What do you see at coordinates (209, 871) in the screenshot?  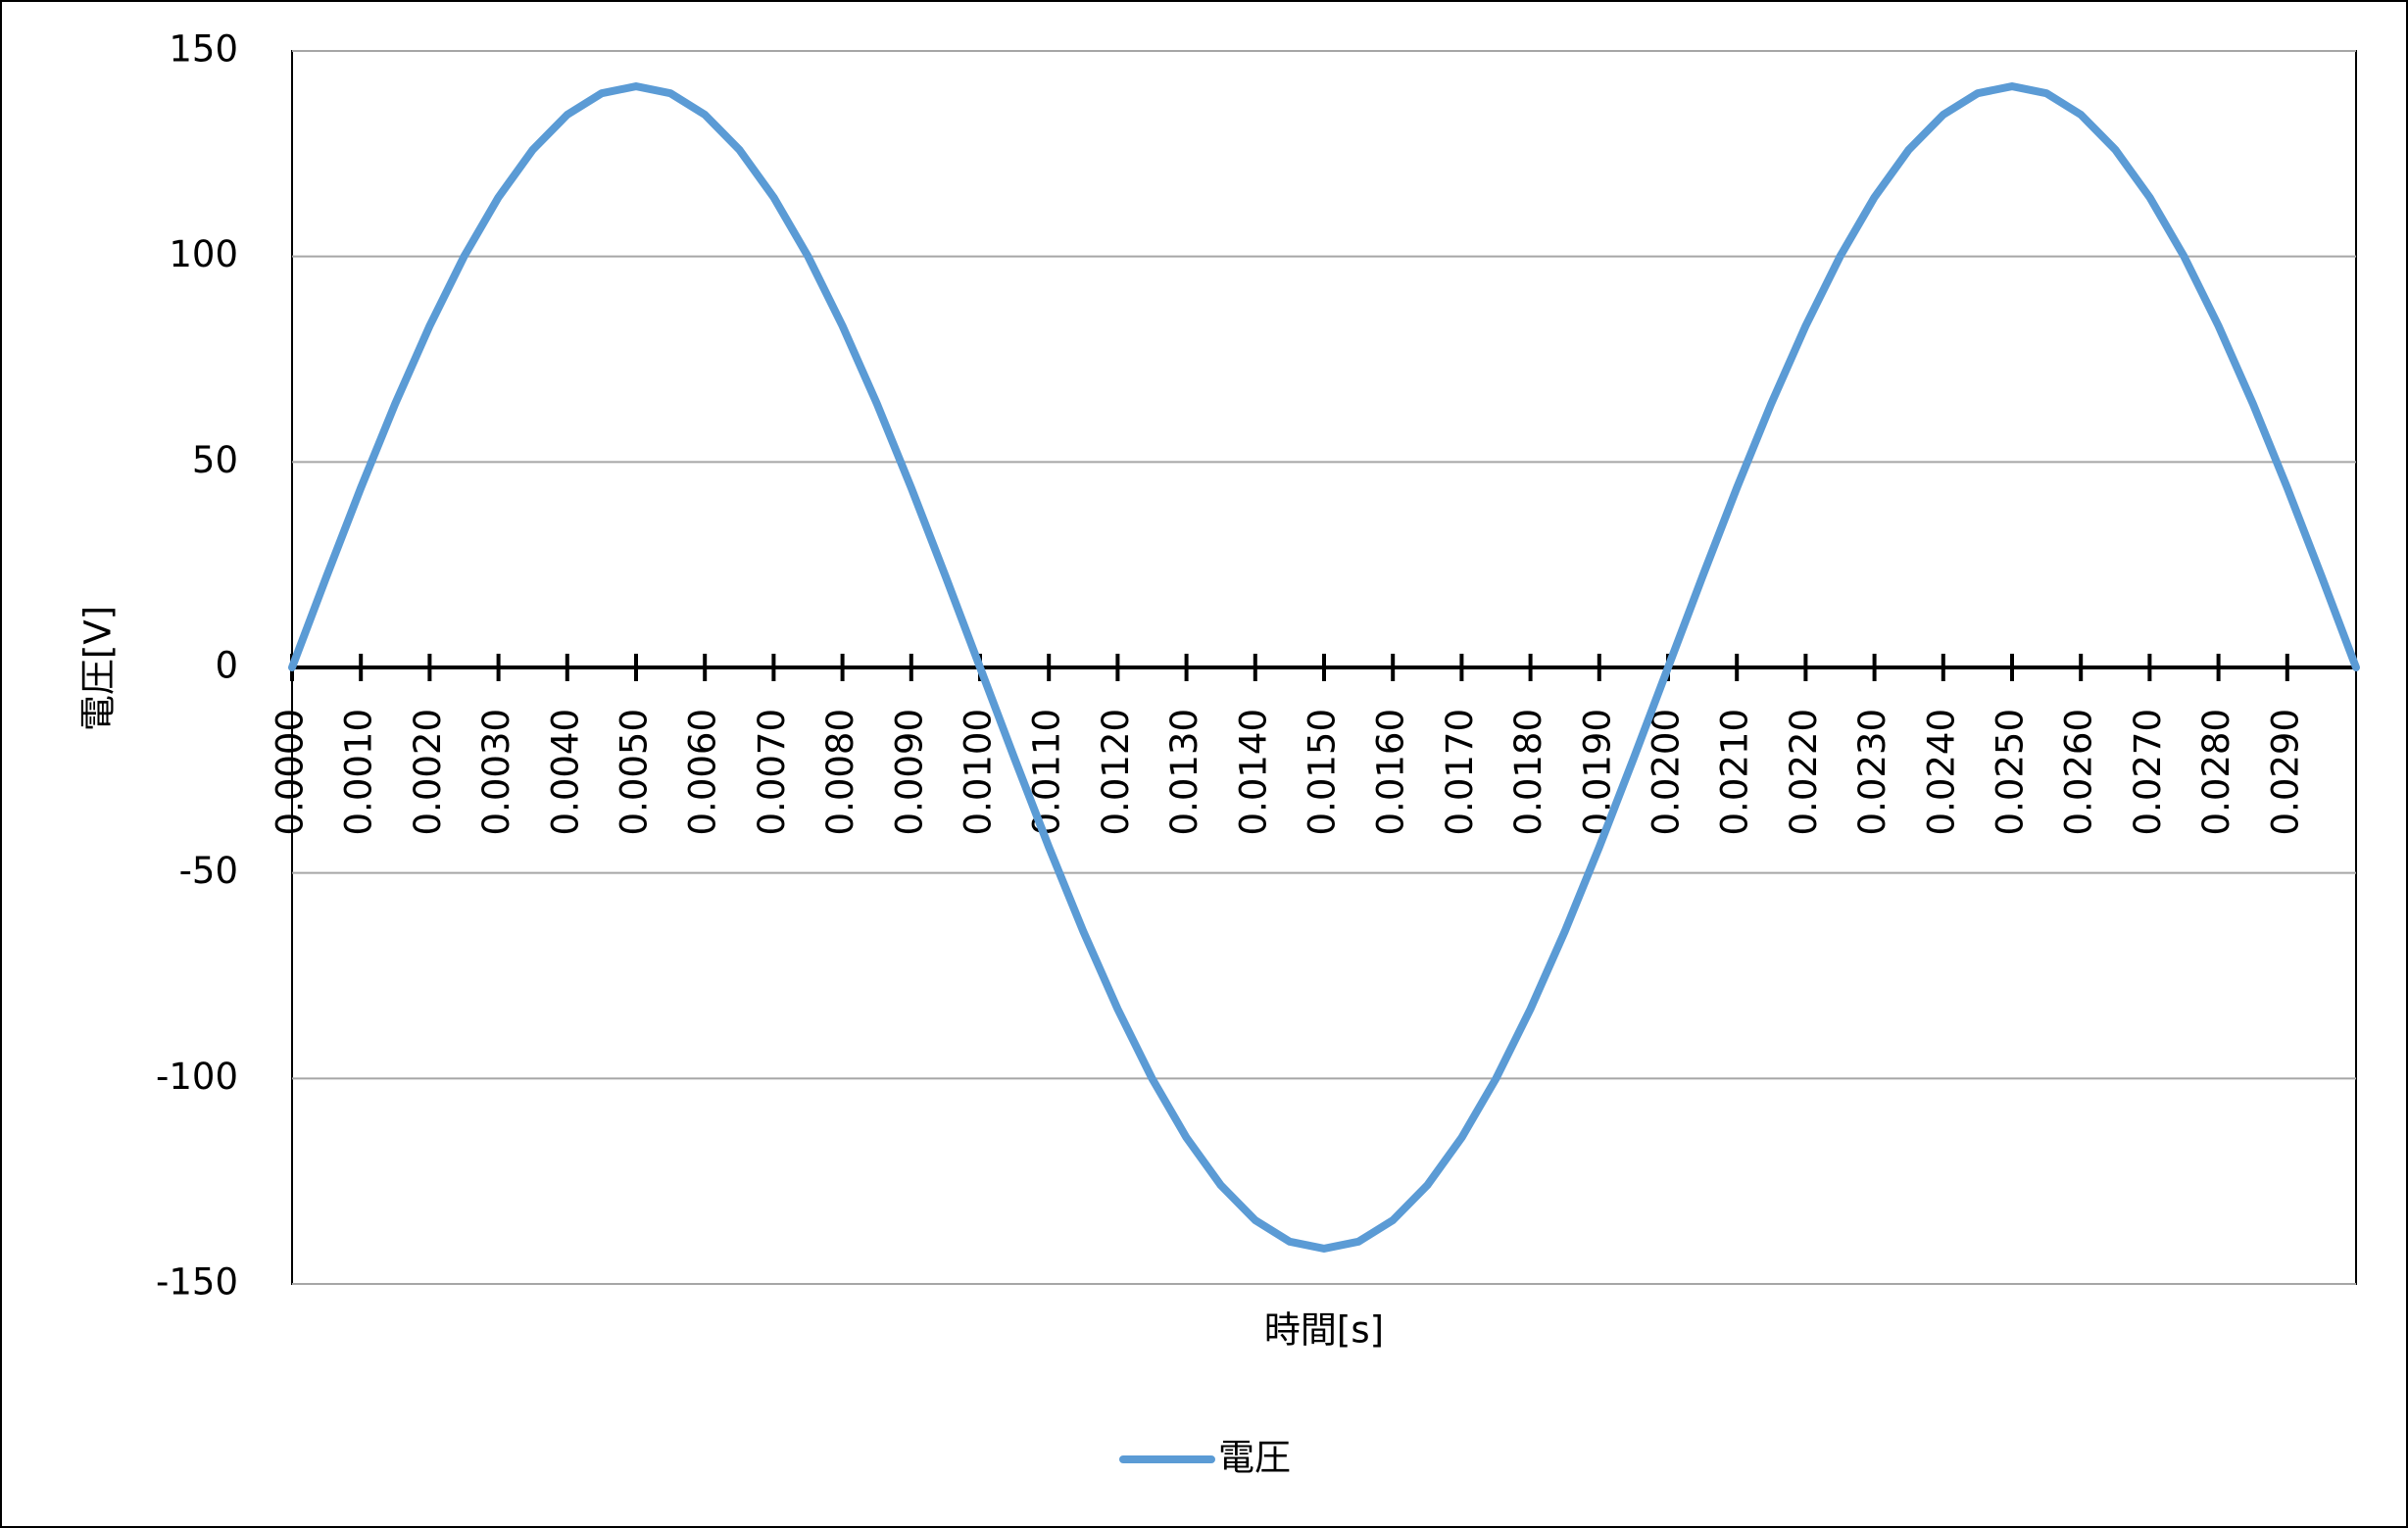 I see `y-tick-label: -50` at bounding box center [209, 871].